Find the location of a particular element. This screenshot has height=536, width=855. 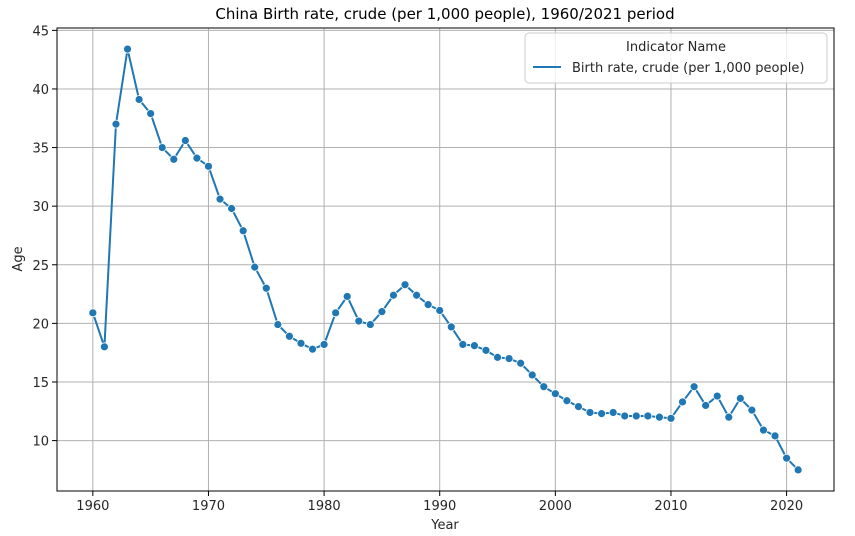

legend-title: Indicator Name is located at coordinates (676, 47).